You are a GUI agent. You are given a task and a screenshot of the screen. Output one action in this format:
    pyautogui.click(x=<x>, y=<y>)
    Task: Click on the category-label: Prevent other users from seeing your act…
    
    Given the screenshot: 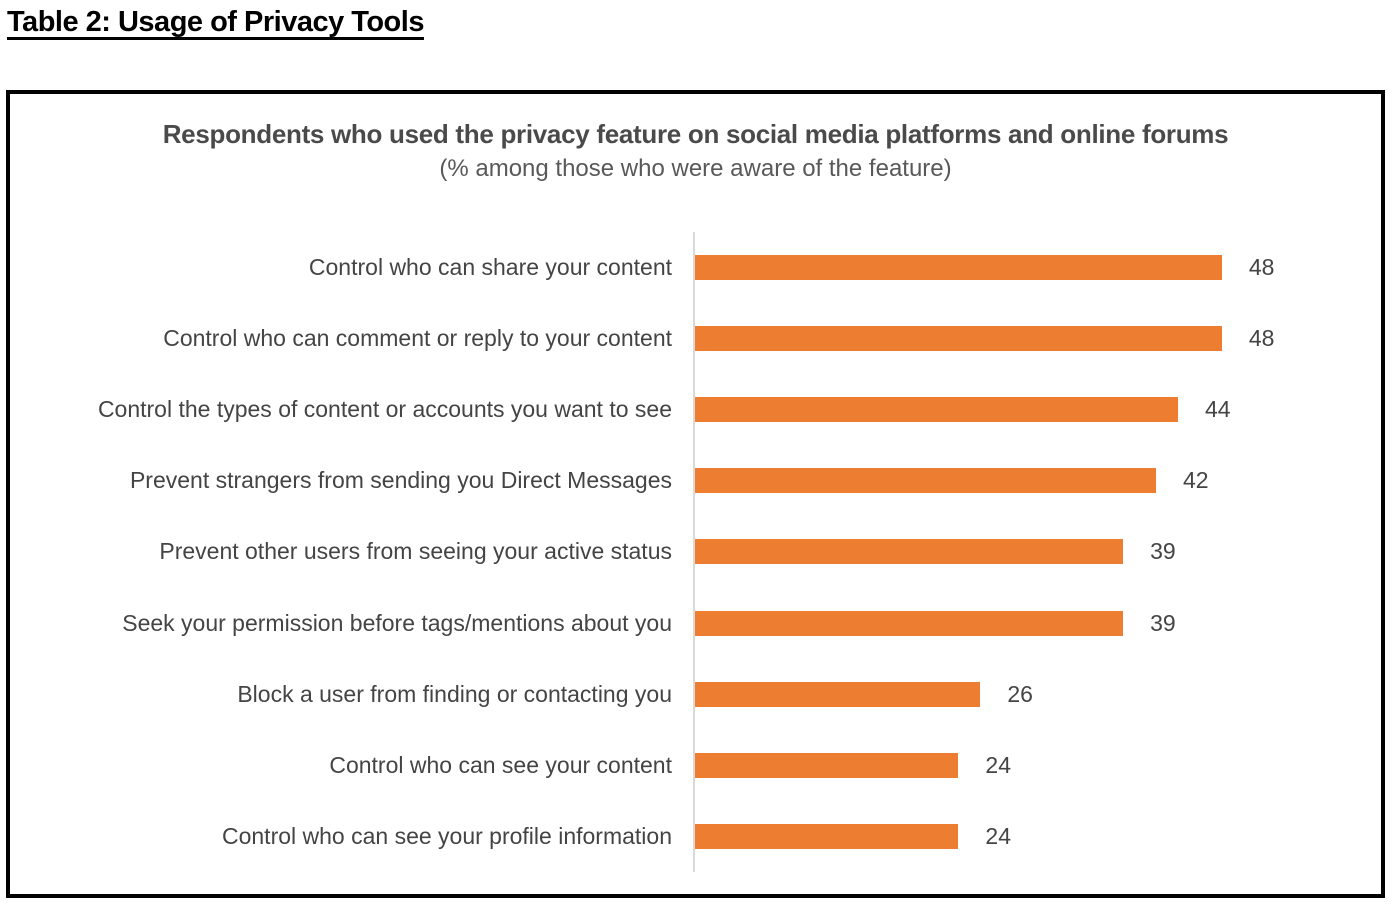 What is the action you would take?
    pyautogui.click(x=415, y=551)
    